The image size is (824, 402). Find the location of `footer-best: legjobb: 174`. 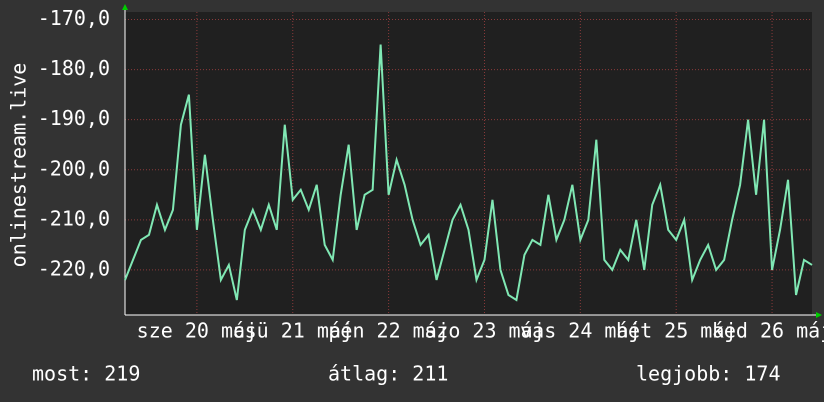

footer-best: legjobb: 174 is located at coordinates (708, 374).